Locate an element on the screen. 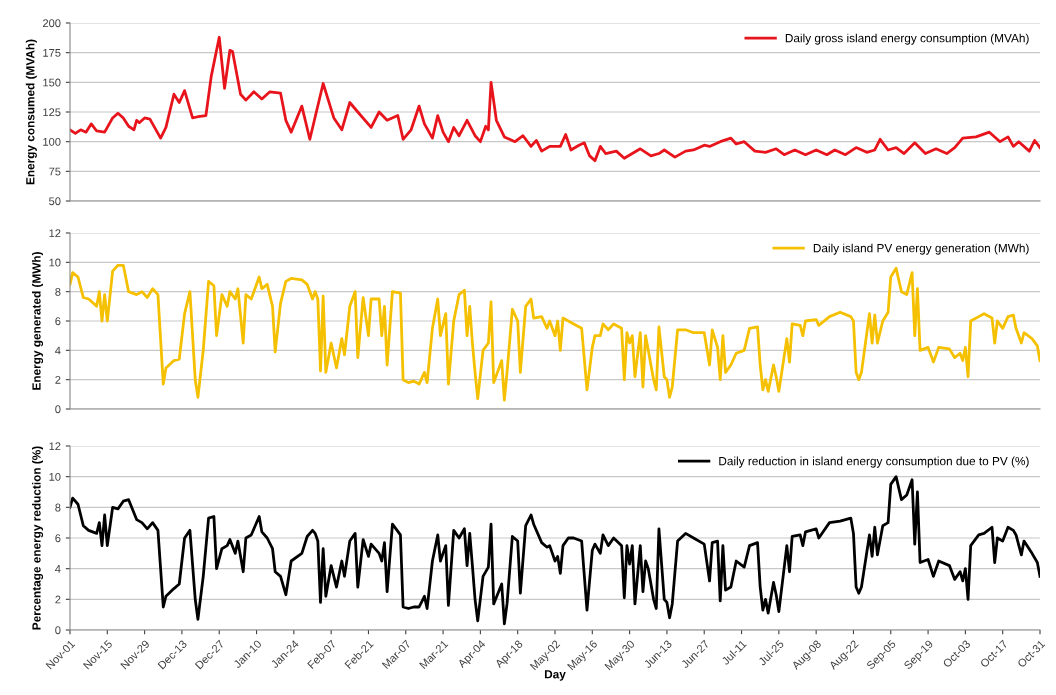 This screenshot has width=1056, height=695. y-tick-label: 75 is located at coordinates (55, 171).